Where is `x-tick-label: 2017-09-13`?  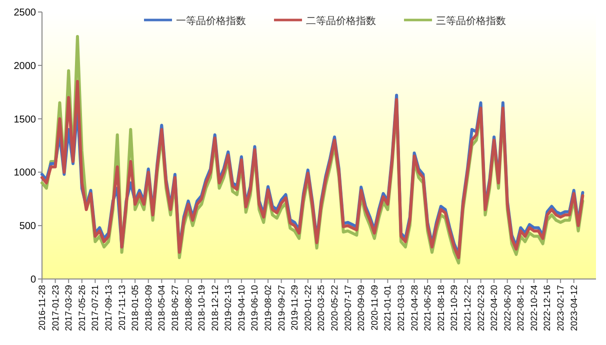
x-tick-label: 2017-09-13 is located at coordinates (108, 308).